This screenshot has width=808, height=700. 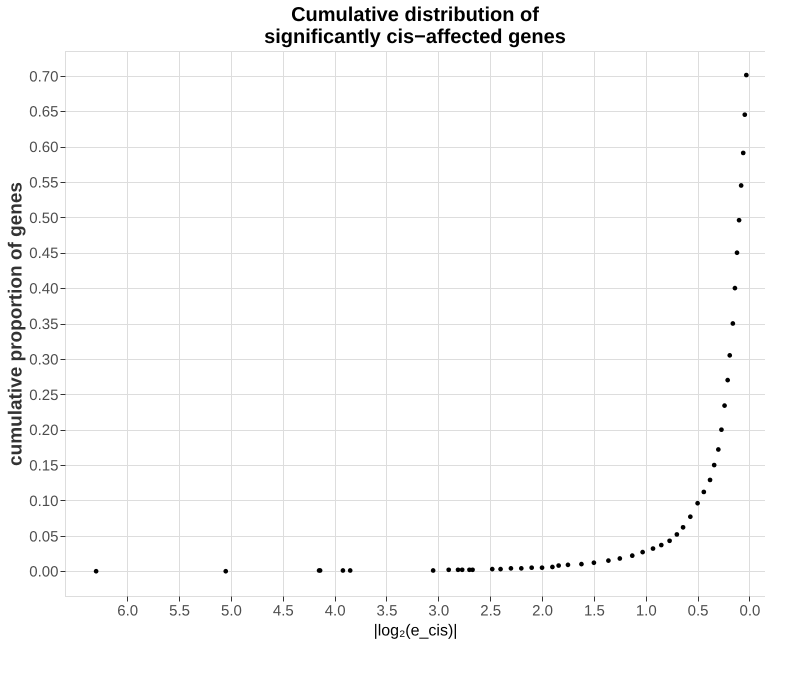 I want to click on y-tick-label: 0.25, so click(x=43, y=395).